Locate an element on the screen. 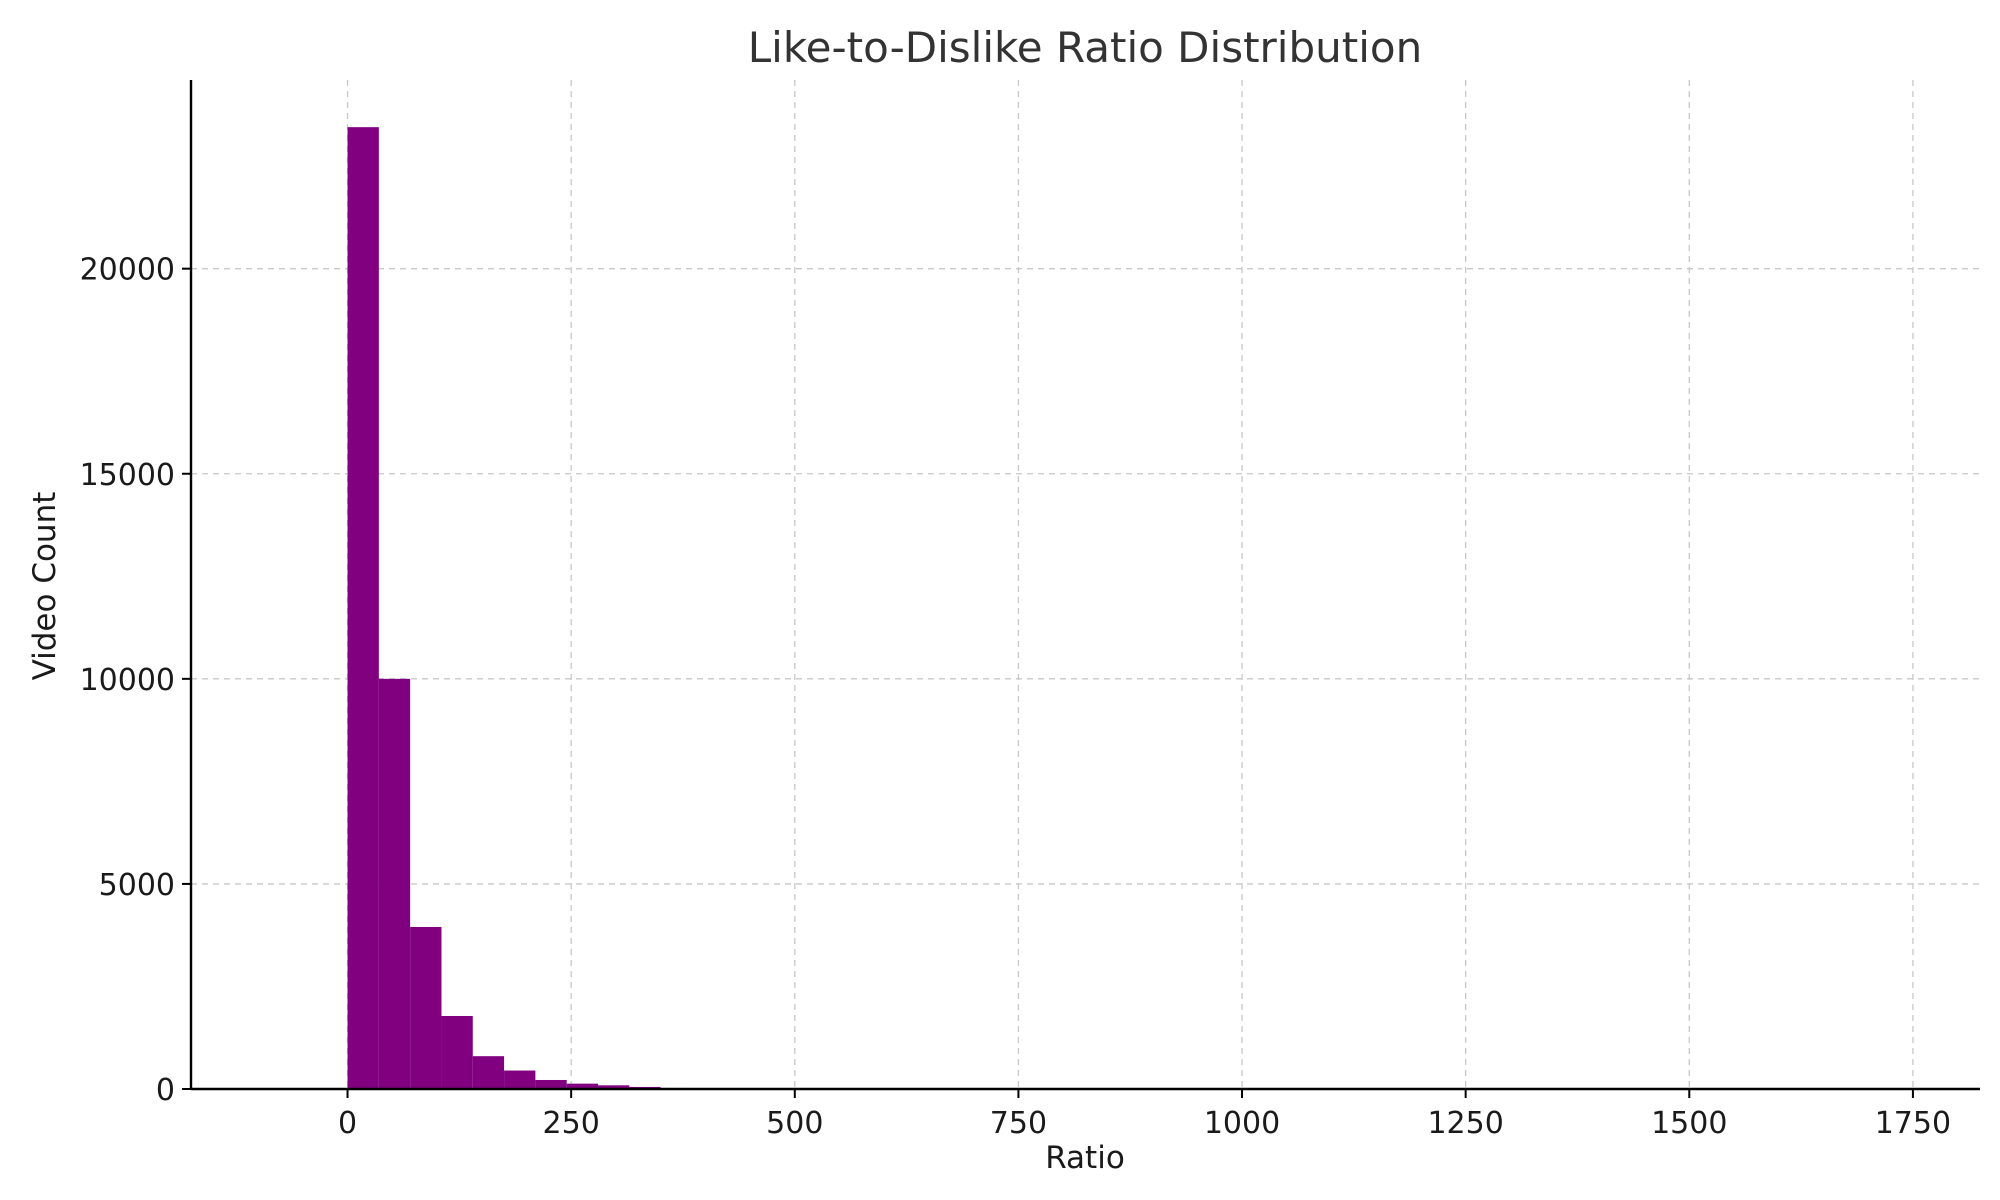 The height and width of the screenshot is (1200, 2000). x-tick-label: 1500 is located at coordinates (1689, 1123).